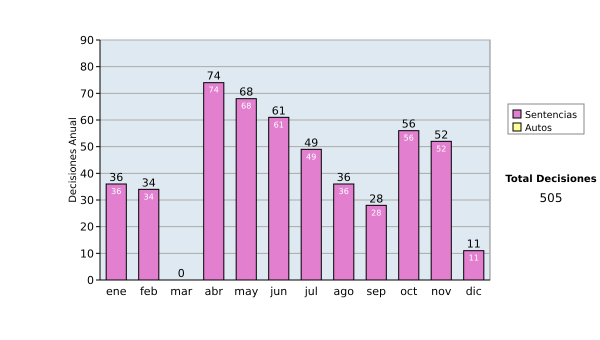 The height and width of the screenshot is (340, 600). Describe the element at coordinates (441, 149) in the screenshot. I see `data-label: 52` at that location.